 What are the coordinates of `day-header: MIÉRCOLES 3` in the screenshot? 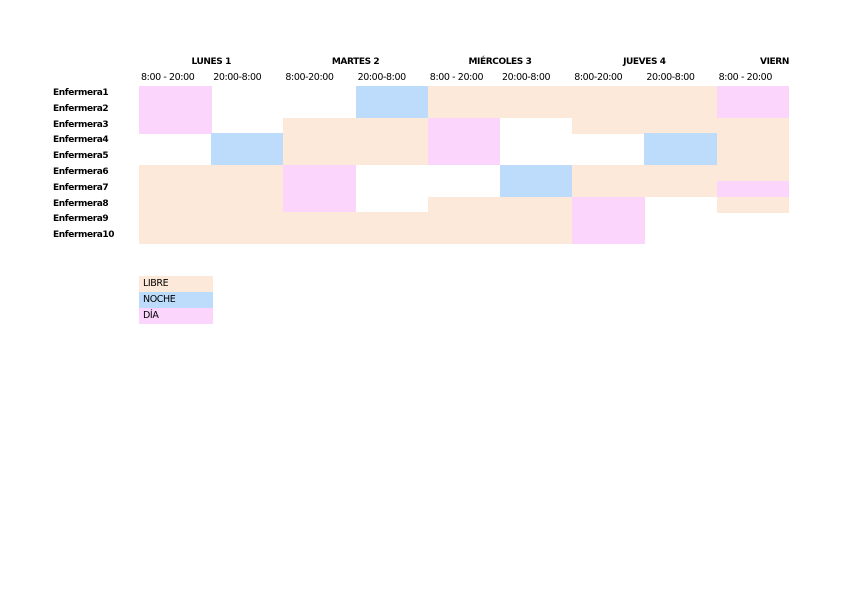 It's located at (500, 62).